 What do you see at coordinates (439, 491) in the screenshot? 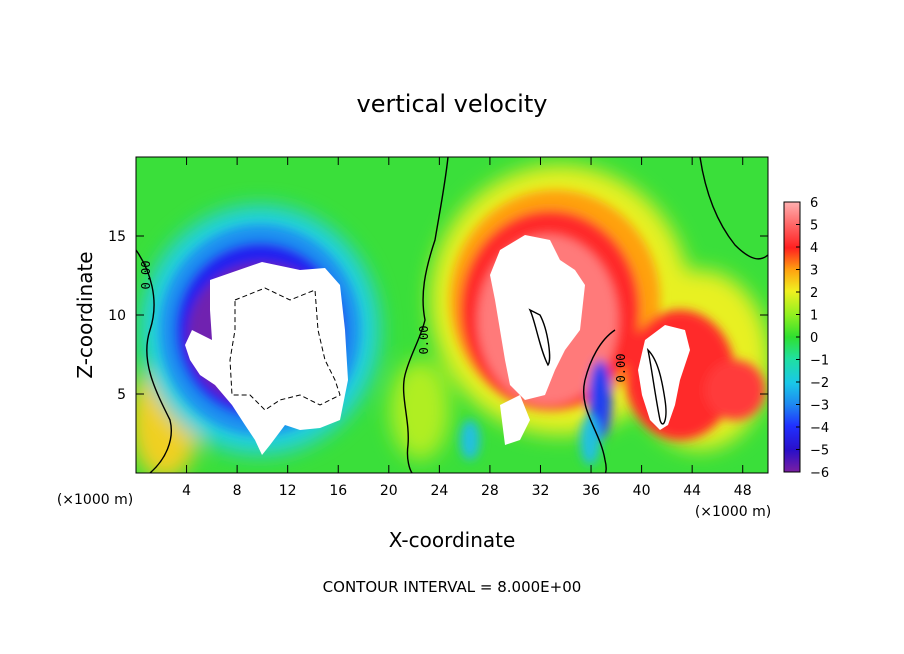
I see `x-tick-label: 24` at bounding box center [439, 491].